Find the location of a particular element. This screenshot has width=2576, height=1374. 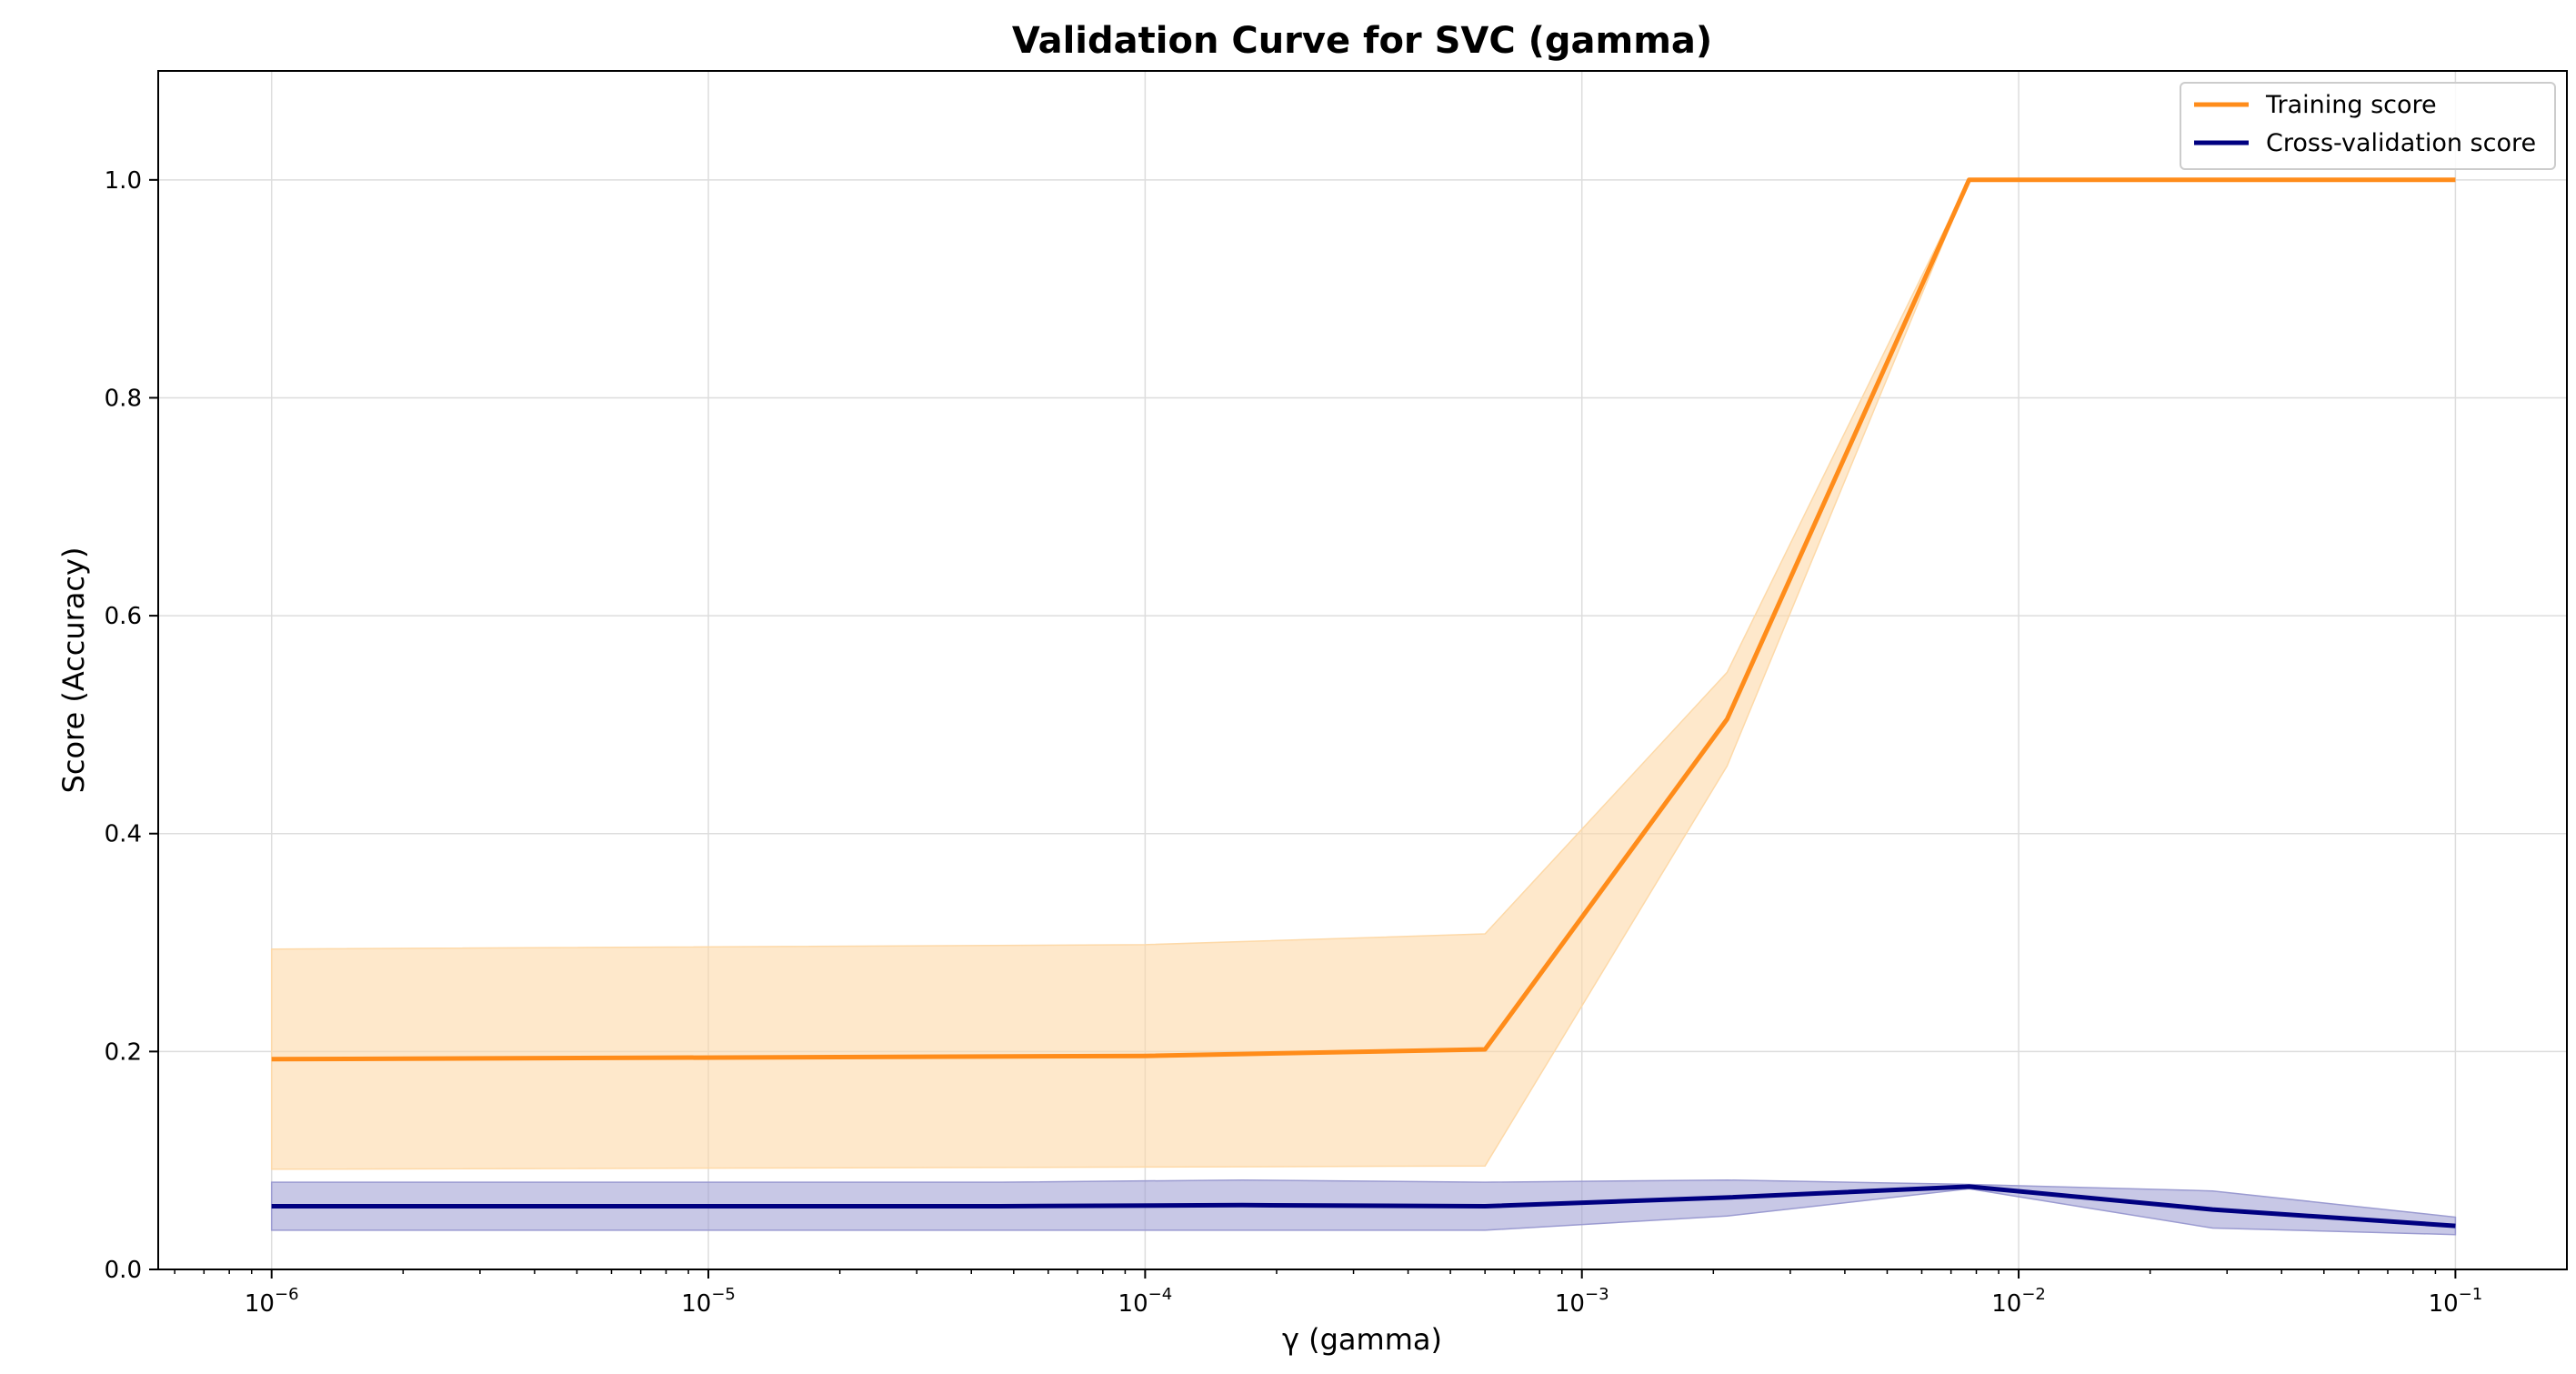

y-tick-label: 0.2 is located at coordinates (123, 1052).